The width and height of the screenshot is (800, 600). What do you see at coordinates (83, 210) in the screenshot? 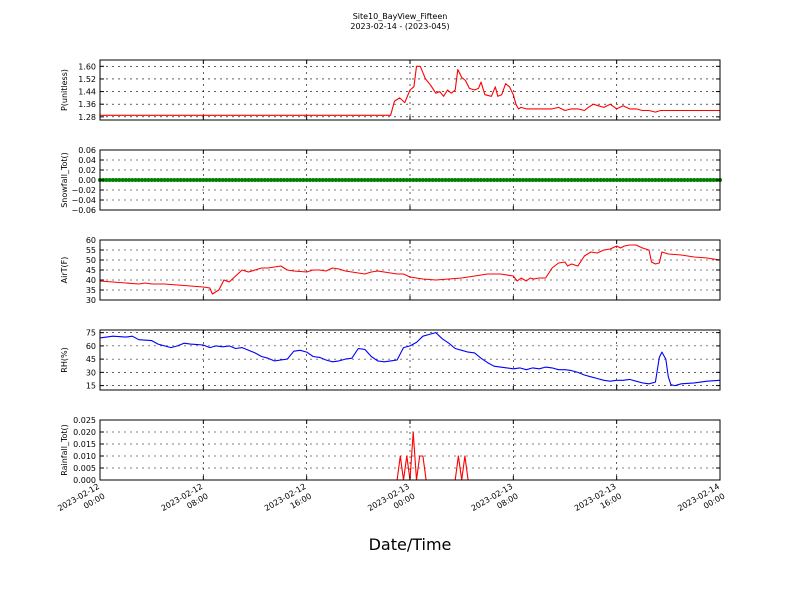
I see `y-tick-label: −0.06` at bounding box center [83, 210].